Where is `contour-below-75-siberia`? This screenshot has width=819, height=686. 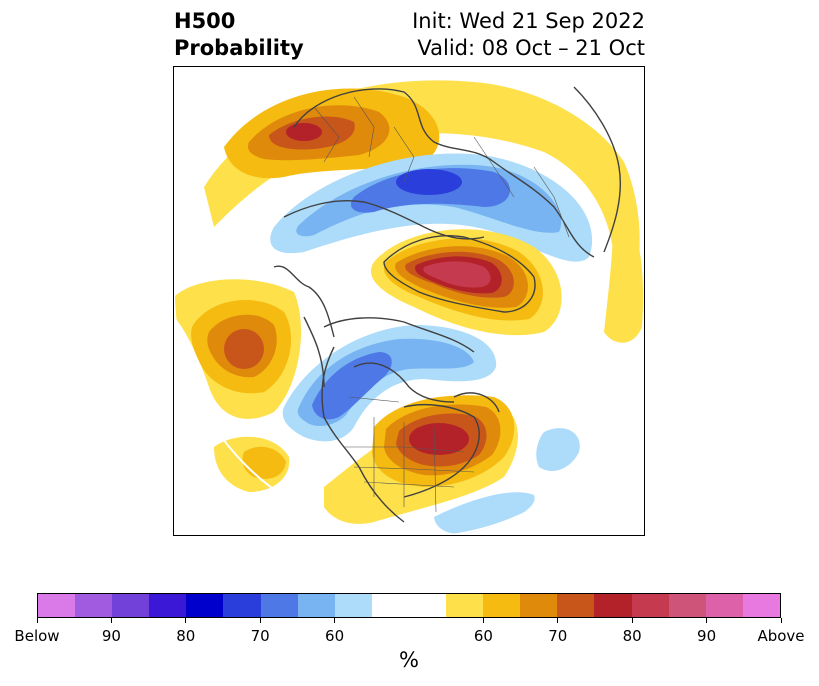 contour-below-75-siberia is located at coordinates (429, 182).